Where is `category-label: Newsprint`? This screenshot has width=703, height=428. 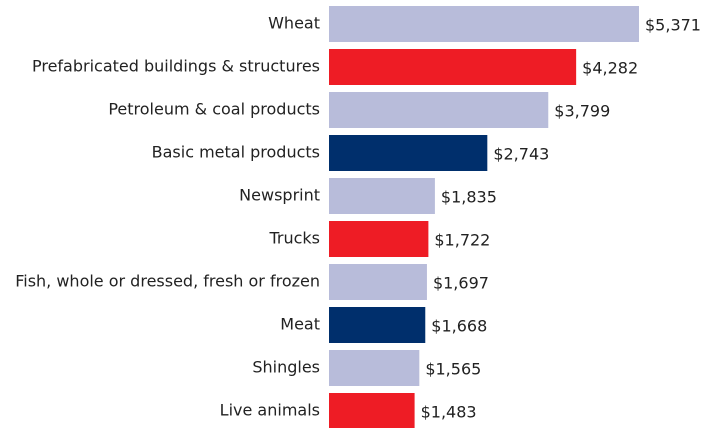 category-label: Newsprint is located at coordinates (279, 195).